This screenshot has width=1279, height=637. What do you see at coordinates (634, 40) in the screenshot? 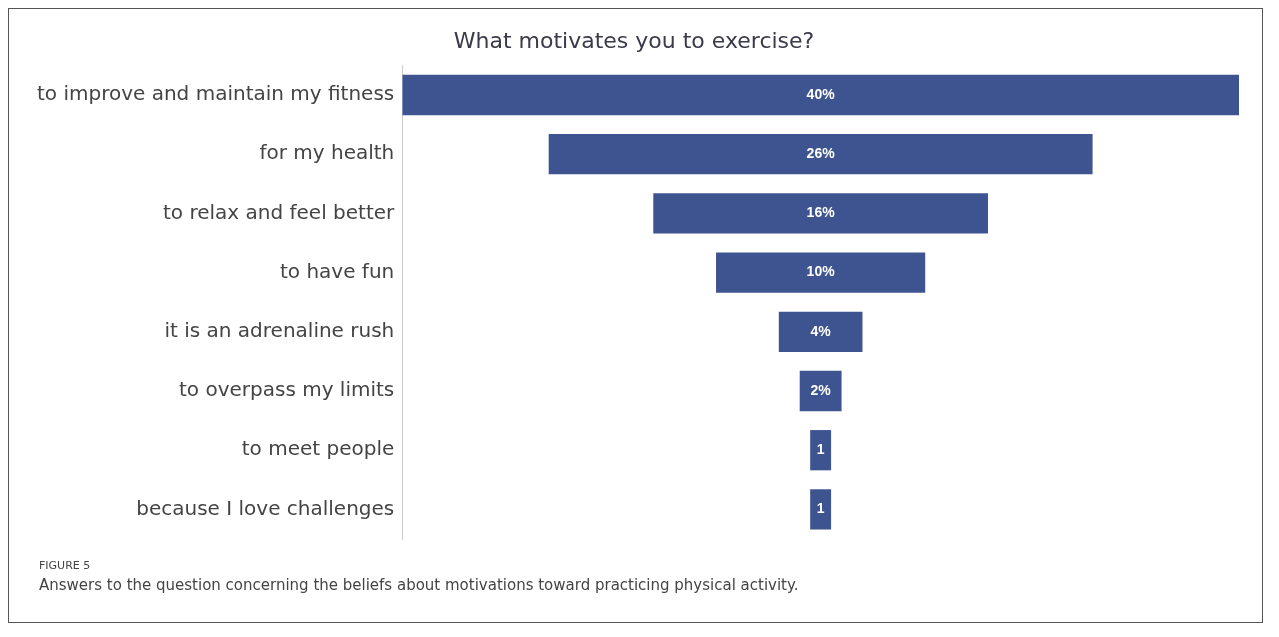
I see `text: What motivates you to exercise?` at bounding box center [634, 40].